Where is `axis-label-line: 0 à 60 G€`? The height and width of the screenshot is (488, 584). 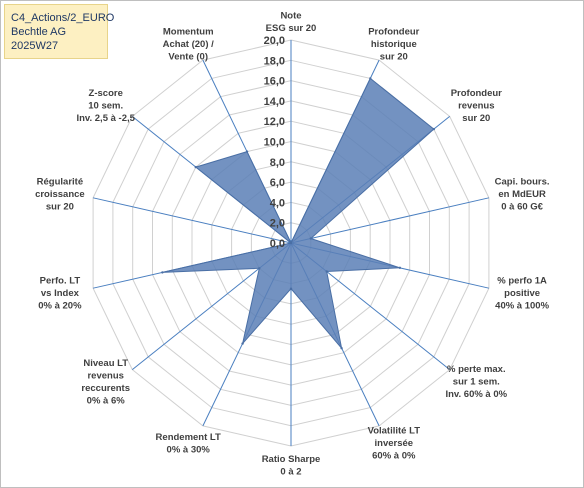 axis-label-line: 0 à 60 G€ is located at coordinates (522, 207).